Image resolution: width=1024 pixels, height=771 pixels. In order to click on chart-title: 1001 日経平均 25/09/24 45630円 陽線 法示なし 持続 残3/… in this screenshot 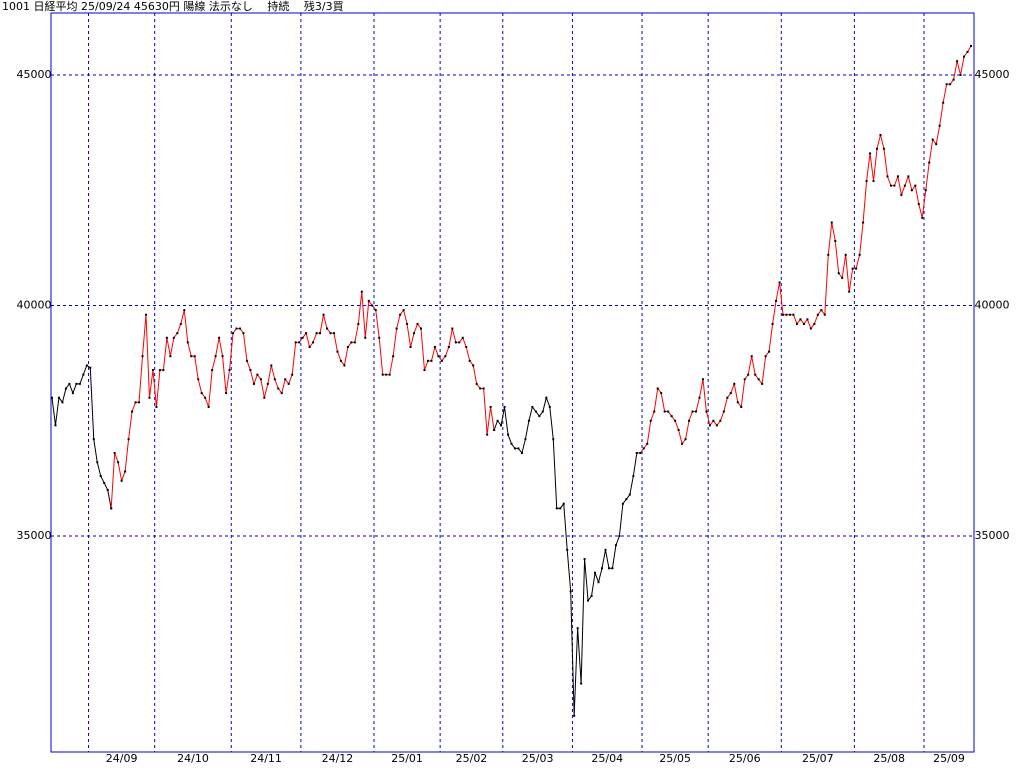, I will do `click(173, 6)`.